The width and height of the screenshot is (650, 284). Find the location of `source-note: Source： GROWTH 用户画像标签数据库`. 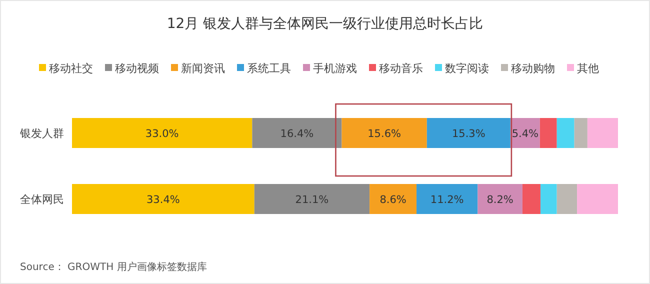

source-note: Source： GROWTH 用户画像标签数据库 is located at coordinates (113, 267).